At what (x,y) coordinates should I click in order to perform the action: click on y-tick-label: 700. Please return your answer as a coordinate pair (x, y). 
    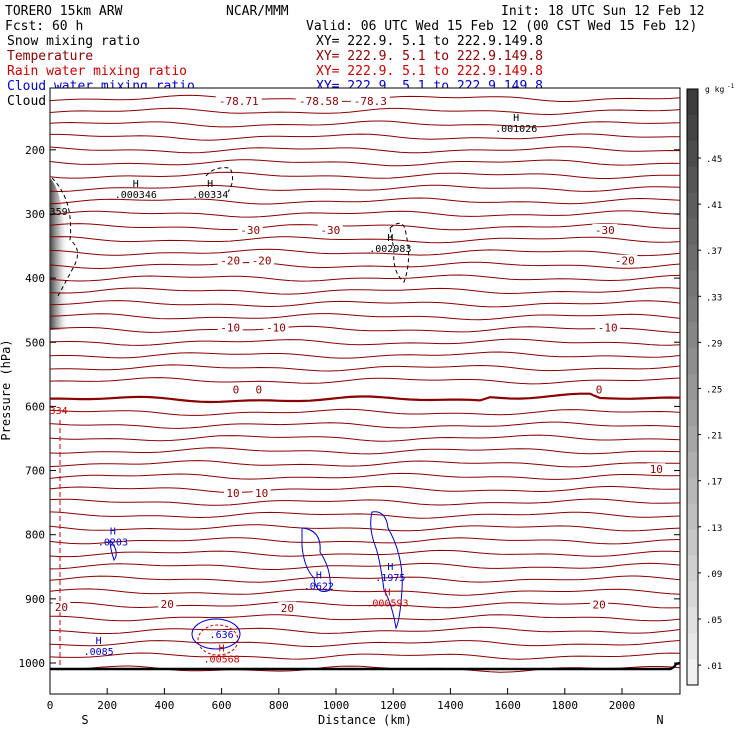
    Looking at the image, I should click on (35, 471).